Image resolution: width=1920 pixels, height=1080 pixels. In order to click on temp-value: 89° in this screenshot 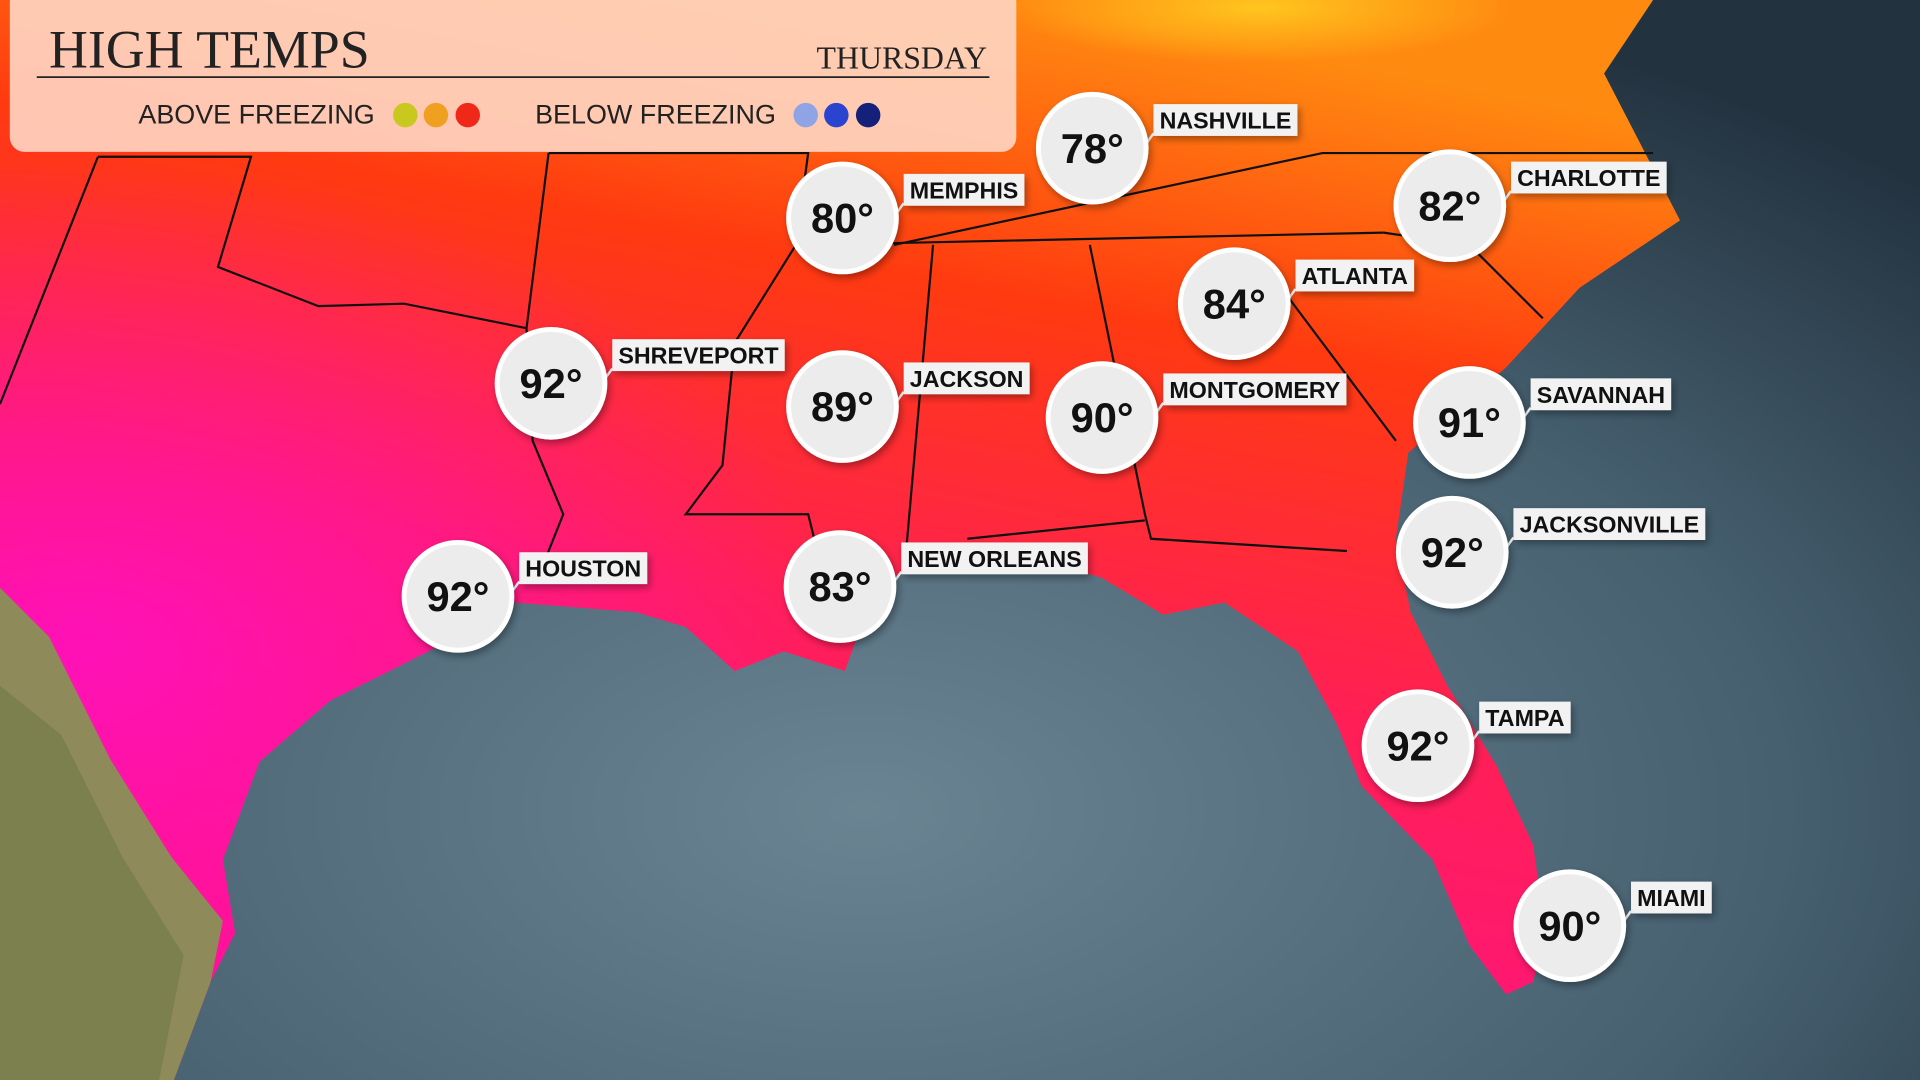, I will do `click(842, 406)`.